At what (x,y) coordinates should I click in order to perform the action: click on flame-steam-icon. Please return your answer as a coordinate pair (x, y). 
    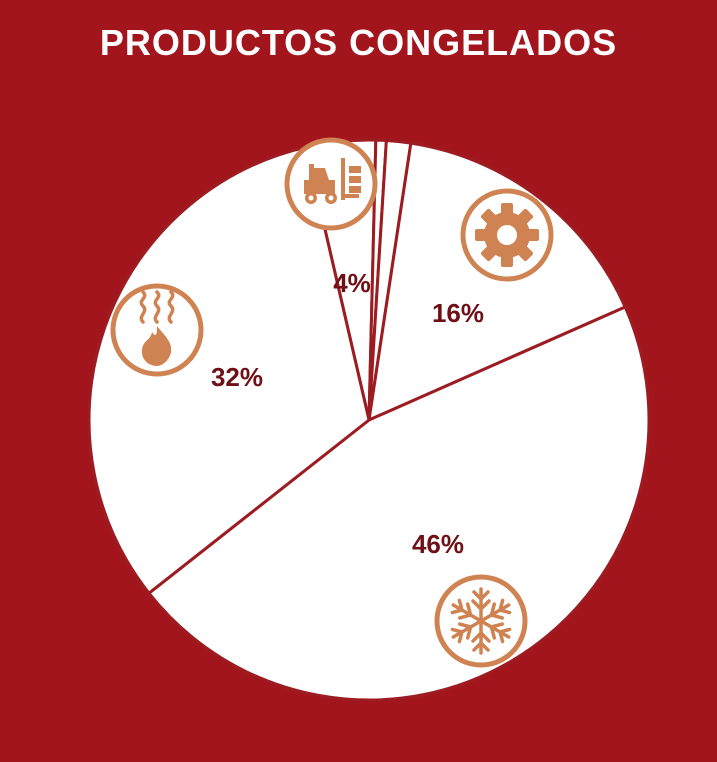
    Looking at the image, I should click on (157, 330).